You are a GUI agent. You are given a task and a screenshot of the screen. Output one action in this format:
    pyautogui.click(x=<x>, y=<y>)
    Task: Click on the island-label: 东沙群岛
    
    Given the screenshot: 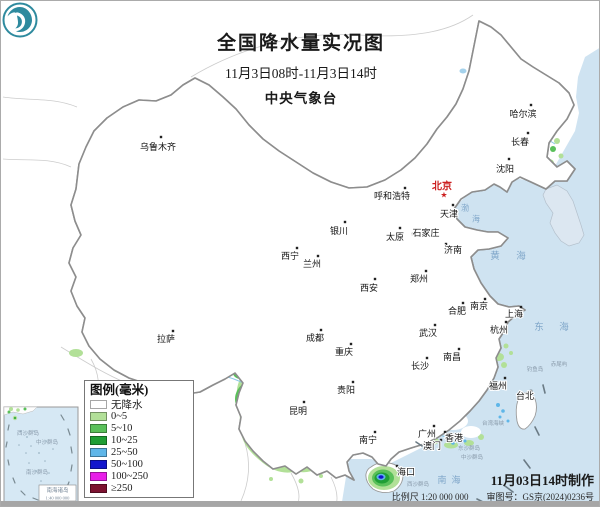 What is the action you would take?
    pyautogui.click(x=469, y=448)
    